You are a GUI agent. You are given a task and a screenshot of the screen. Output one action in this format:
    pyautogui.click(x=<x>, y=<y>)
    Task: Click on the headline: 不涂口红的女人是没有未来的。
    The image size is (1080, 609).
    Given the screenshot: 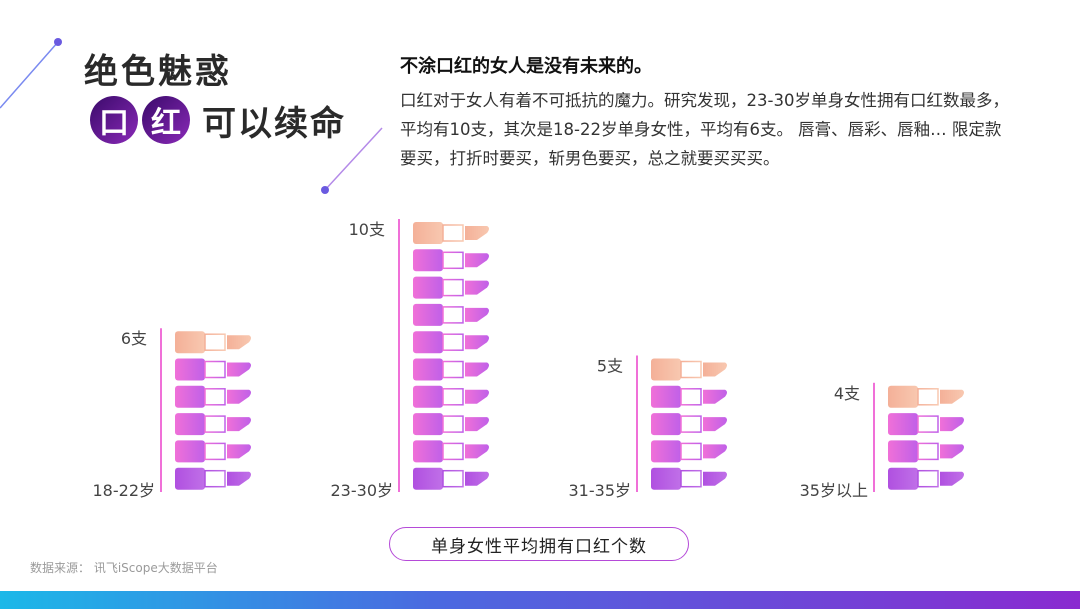 What is the action you would take?
    pyautogui.click(x=526, y=66)
    